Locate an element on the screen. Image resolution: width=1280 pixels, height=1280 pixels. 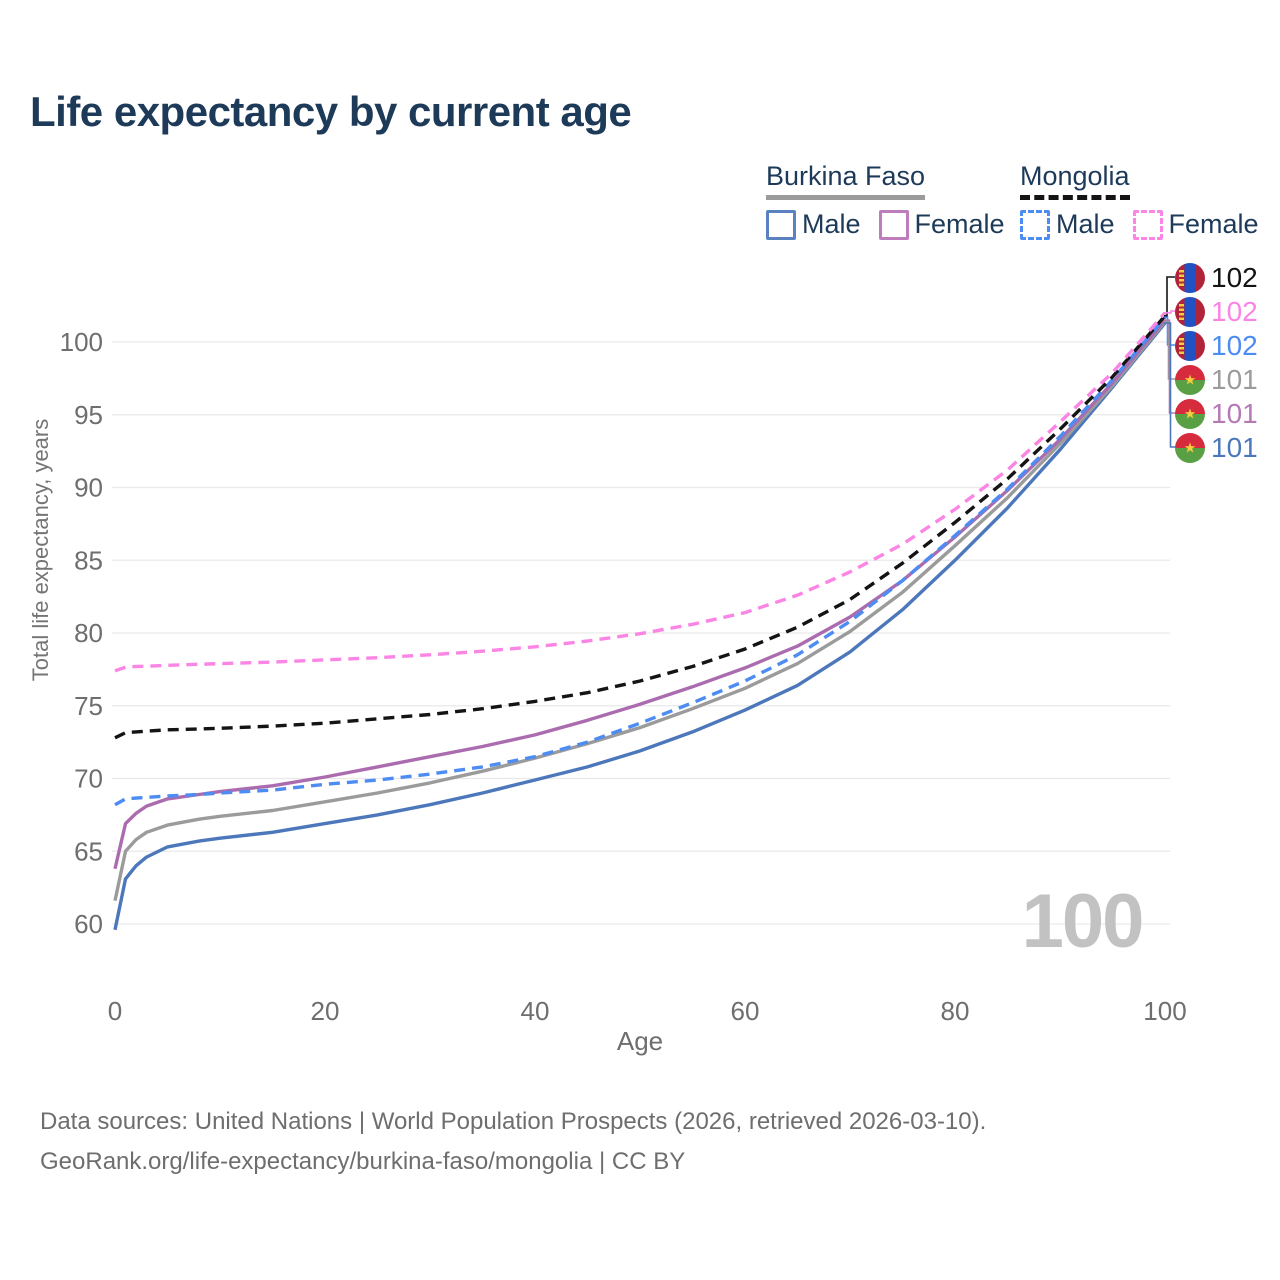
end-value-mongolia-total: 102 is located at coordinates (1234, 277).